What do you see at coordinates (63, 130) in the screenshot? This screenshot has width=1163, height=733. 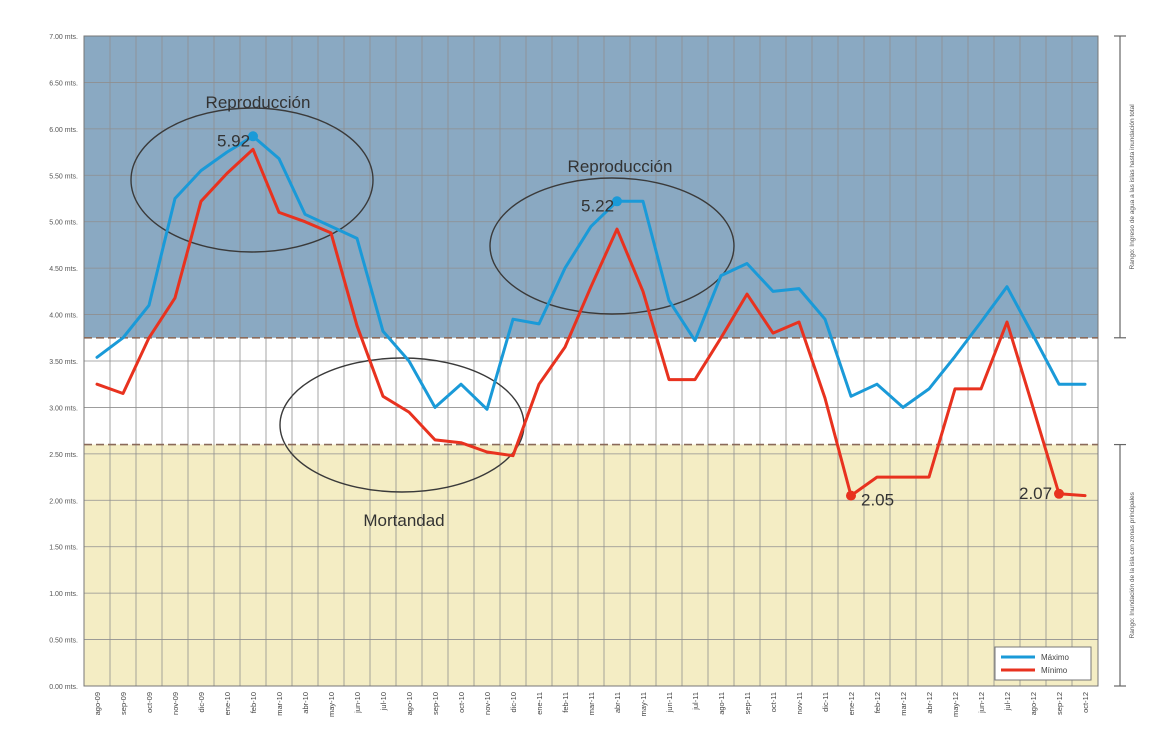 I see `y-tick-label: 6.00 mts.` at bounding box center [63, 130].